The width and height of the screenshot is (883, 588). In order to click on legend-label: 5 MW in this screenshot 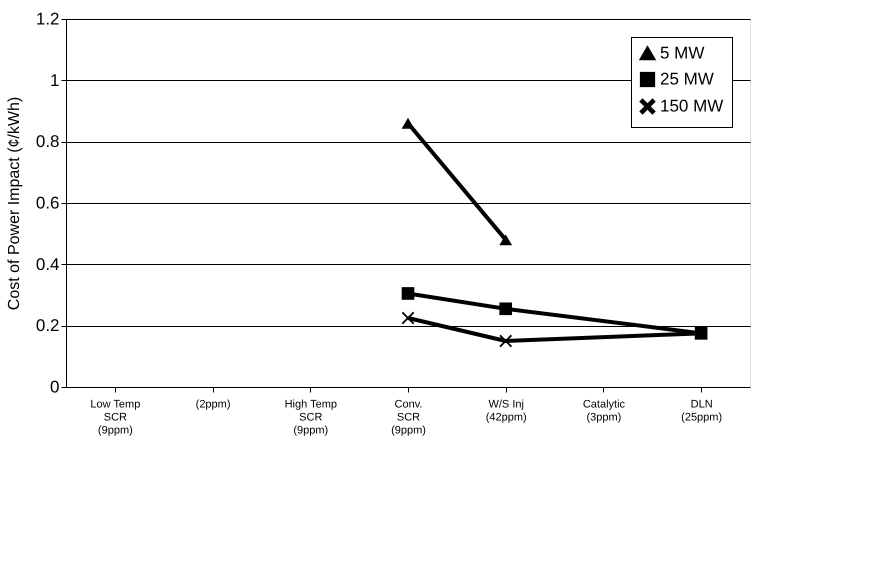, I will do `click(682, 53)`.